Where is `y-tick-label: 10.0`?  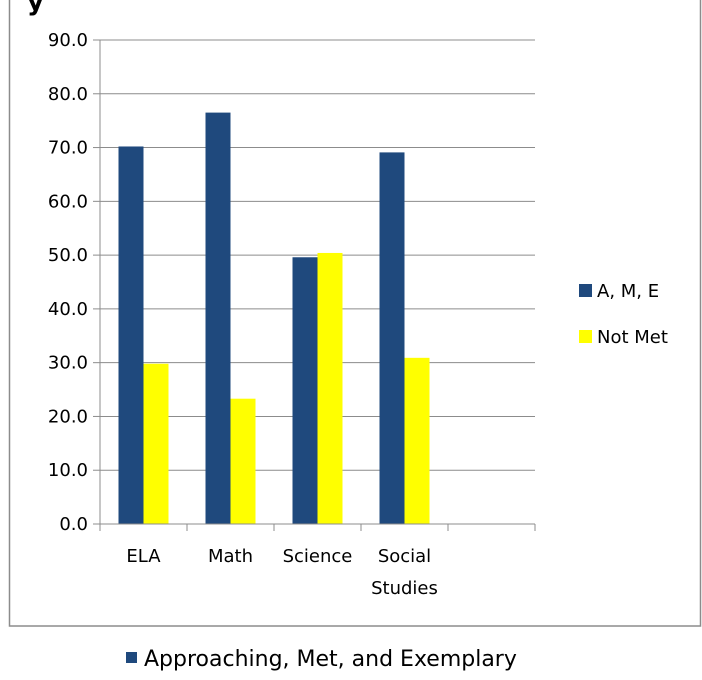 y-tick-label: 10.0 is located at coordinates (68, 470).